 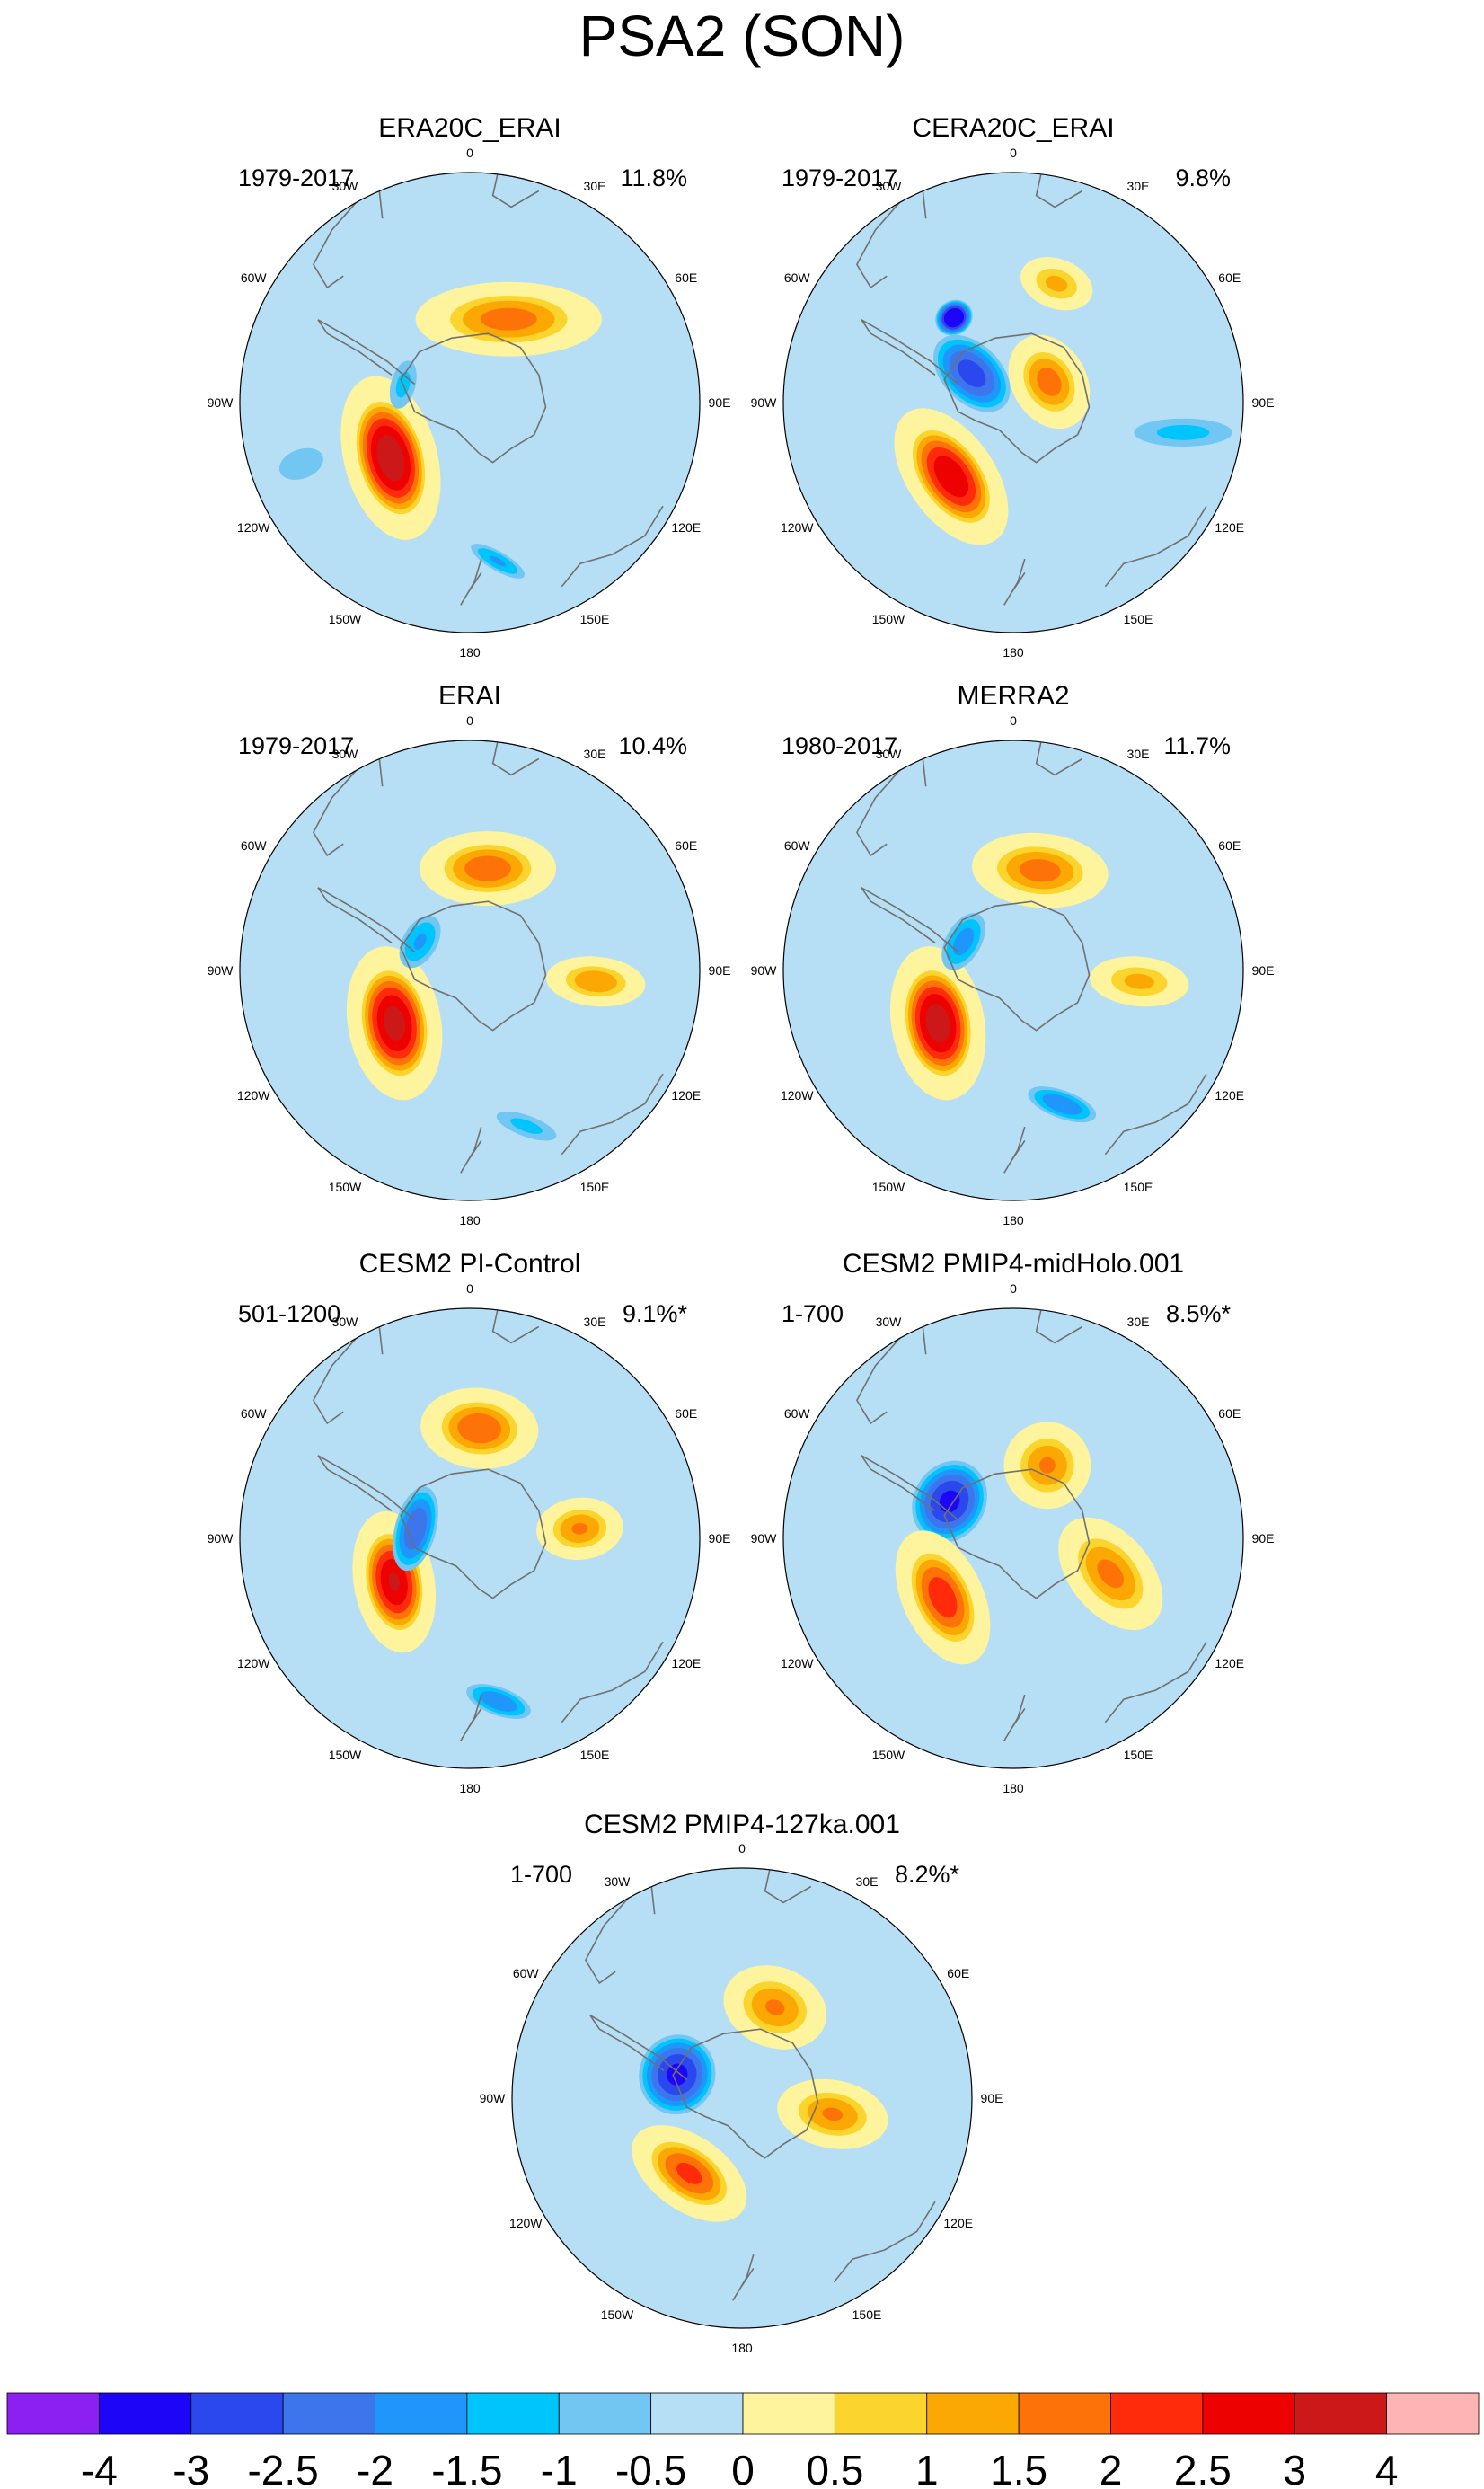 I want to click on colorbar-label: 1, so click(x=927, y=2468).